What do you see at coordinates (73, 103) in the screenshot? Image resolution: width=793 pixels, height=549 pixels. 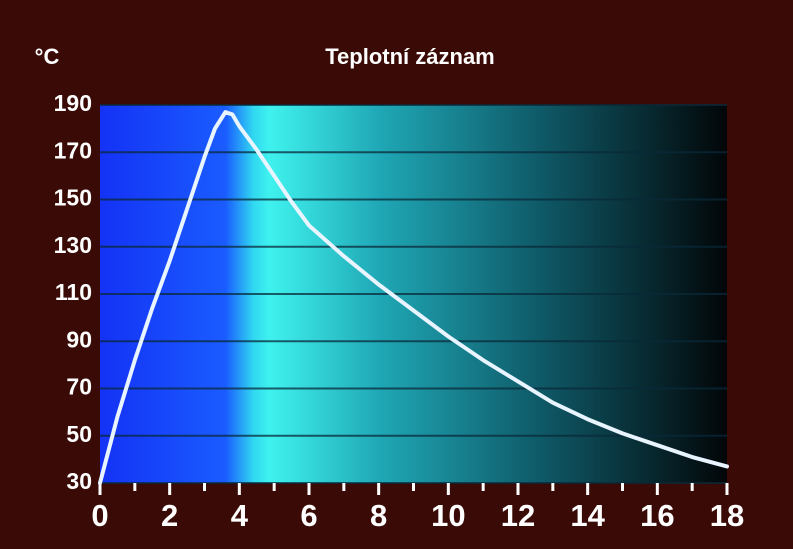 I see `y-tick-label: 190` at bounding box center [73, 103].